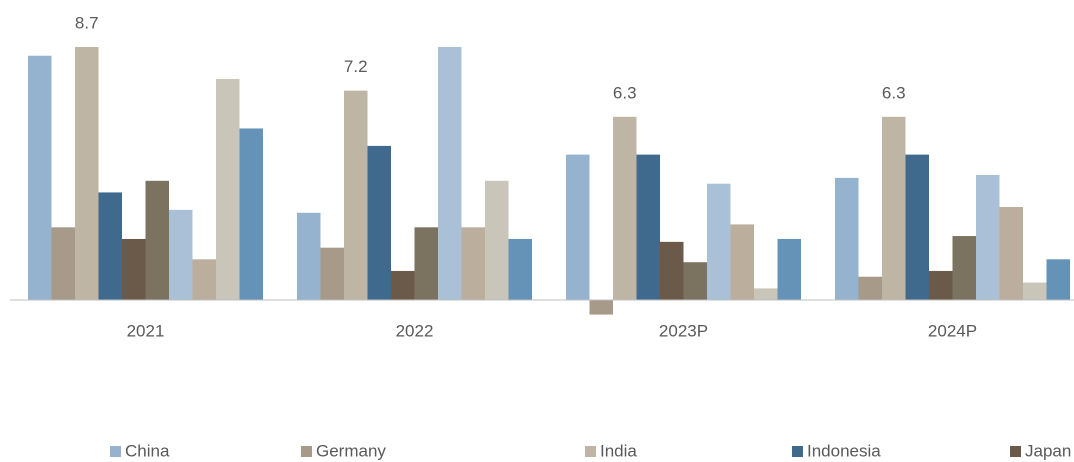 This screenshot has width=1074, height=462. I want to click on legend-label: Indonesia, so click(844, 450).